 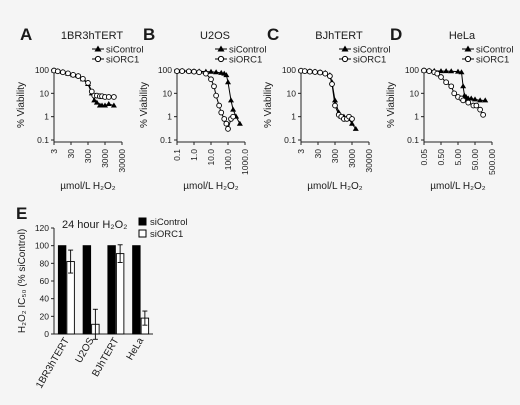 What do you see at coordinates (339, 36) in the screenshot?
I see `panel-title: BJhTERT` at bounding box center [339, 36].